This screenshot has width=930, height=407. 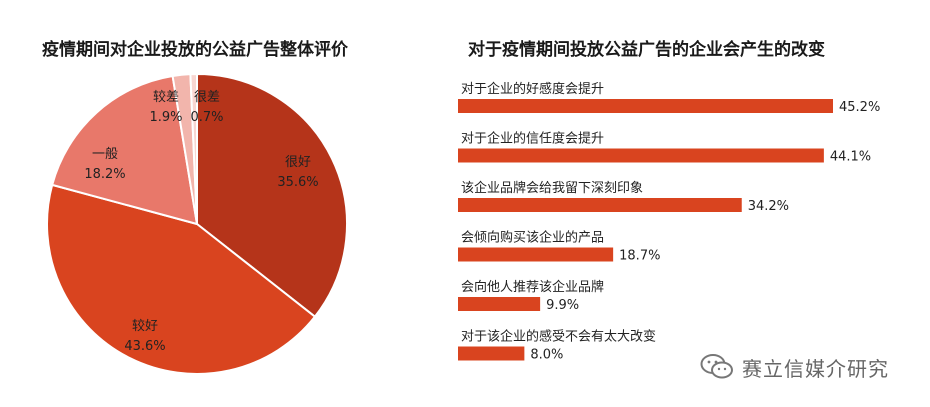 What do you see at coordinates (859, 107) in the screenshot?
I see `bar-value-label: 45.2%` at bounding box center [859, 107].